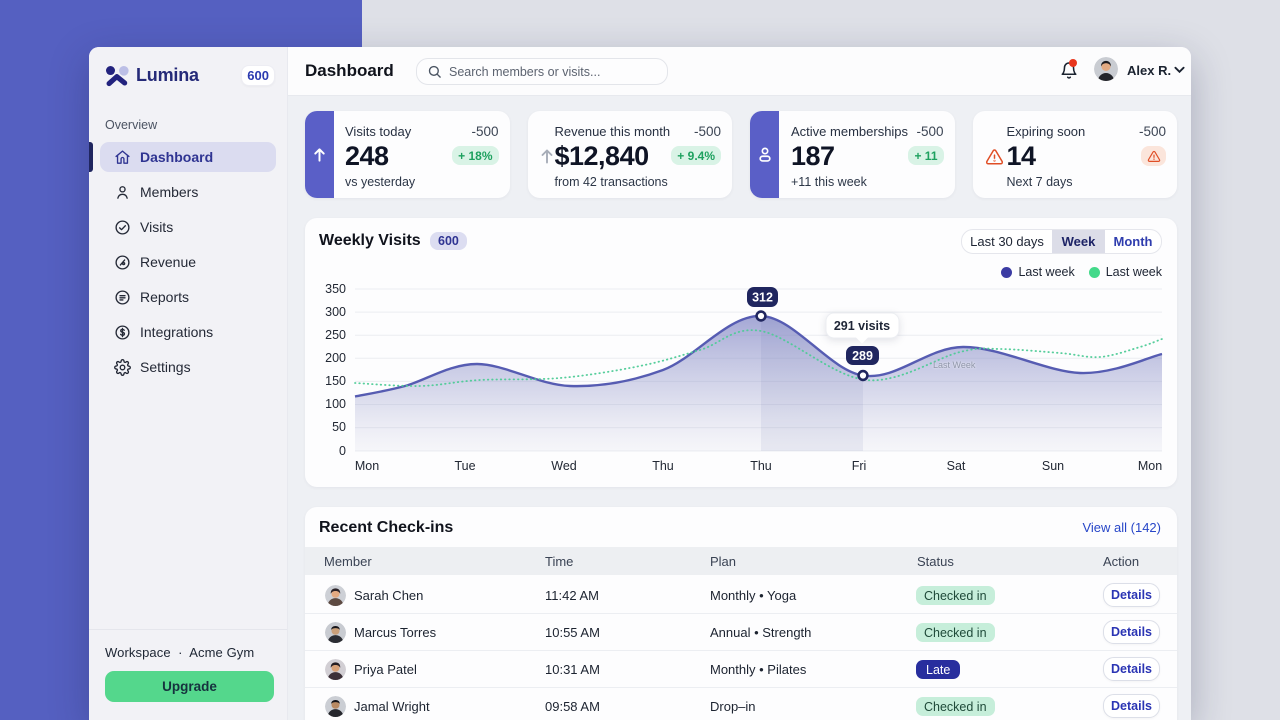 This screenshot has height=720, width=1280. Describe the element at coordinates (342, 451) in the screenshot. I see `svg-text: 0` at that location.